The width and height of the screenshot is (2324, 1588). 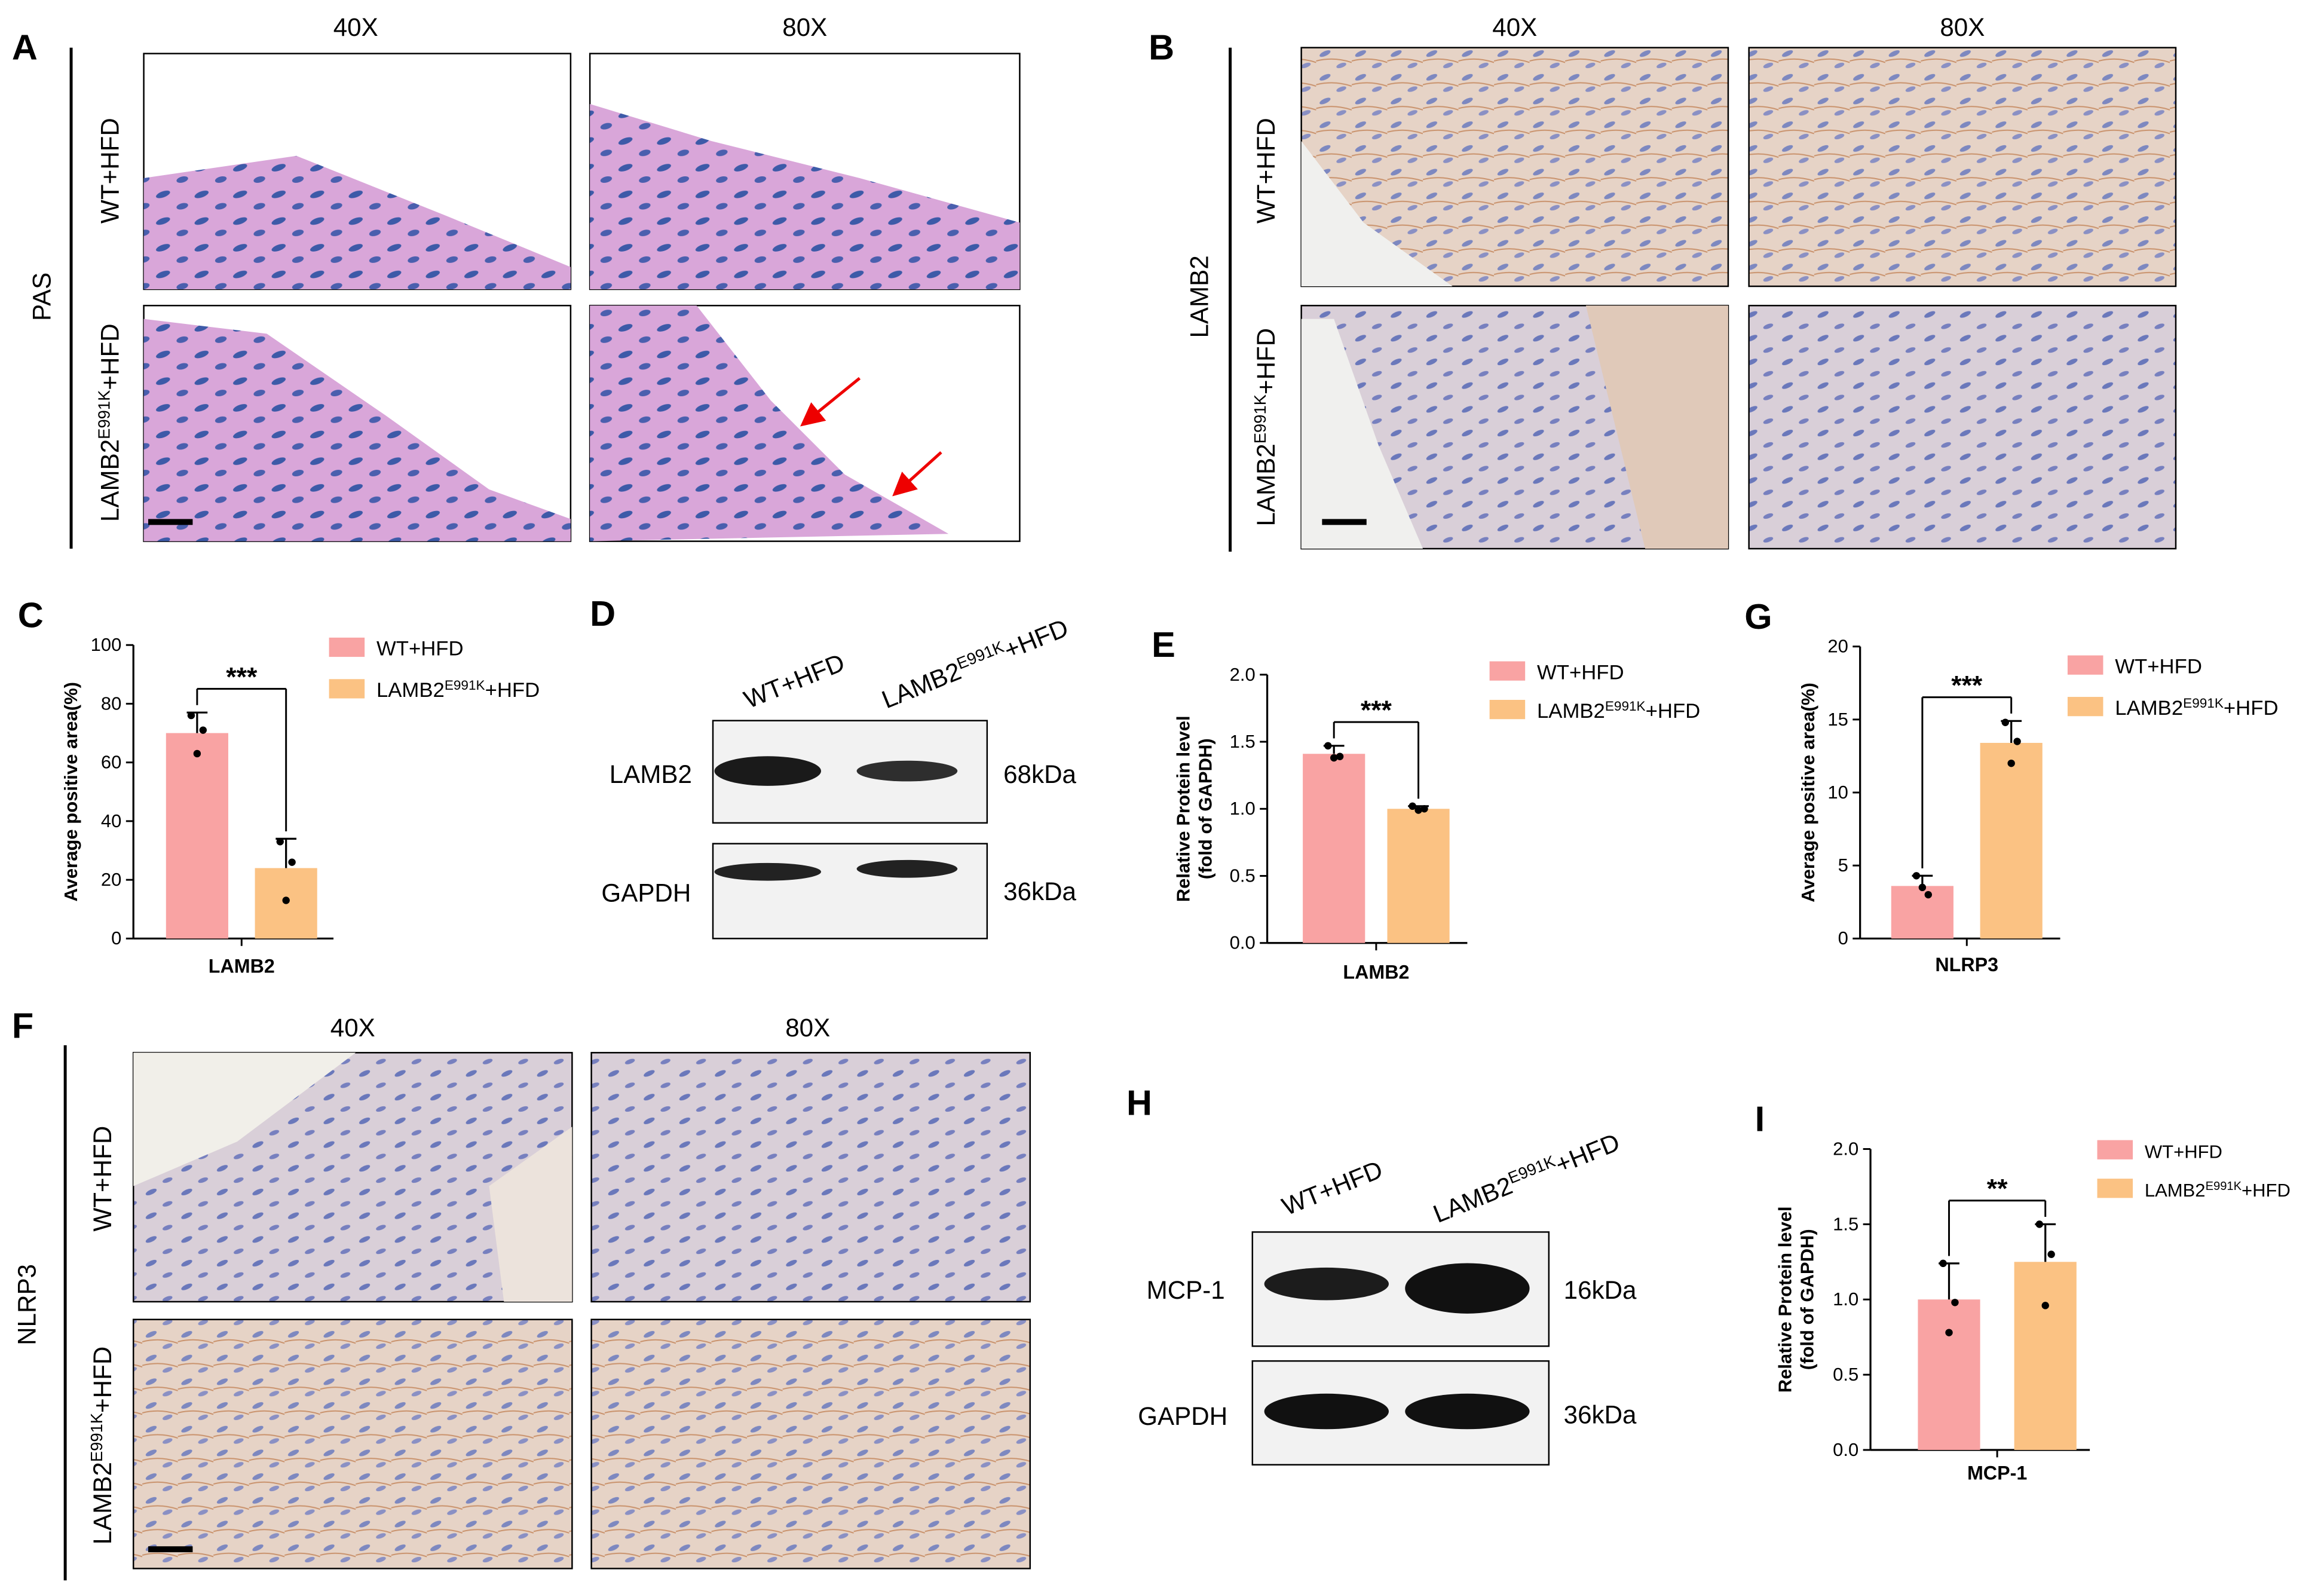 What do you see at coordinates (116, 938) in the screenshot?
I see `y-tick-label: 0` at bounding box center [116, 938].